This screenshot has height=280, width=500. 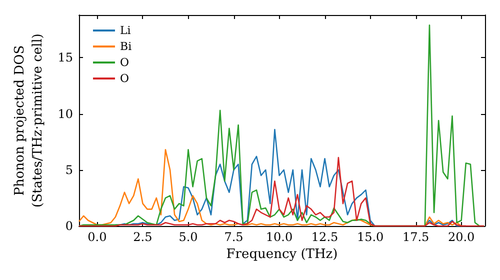 What do you see at coordinates (142, 237) in the screenshot?
I see `x-tick-label: 2.5` at bounding box center [142, 237].